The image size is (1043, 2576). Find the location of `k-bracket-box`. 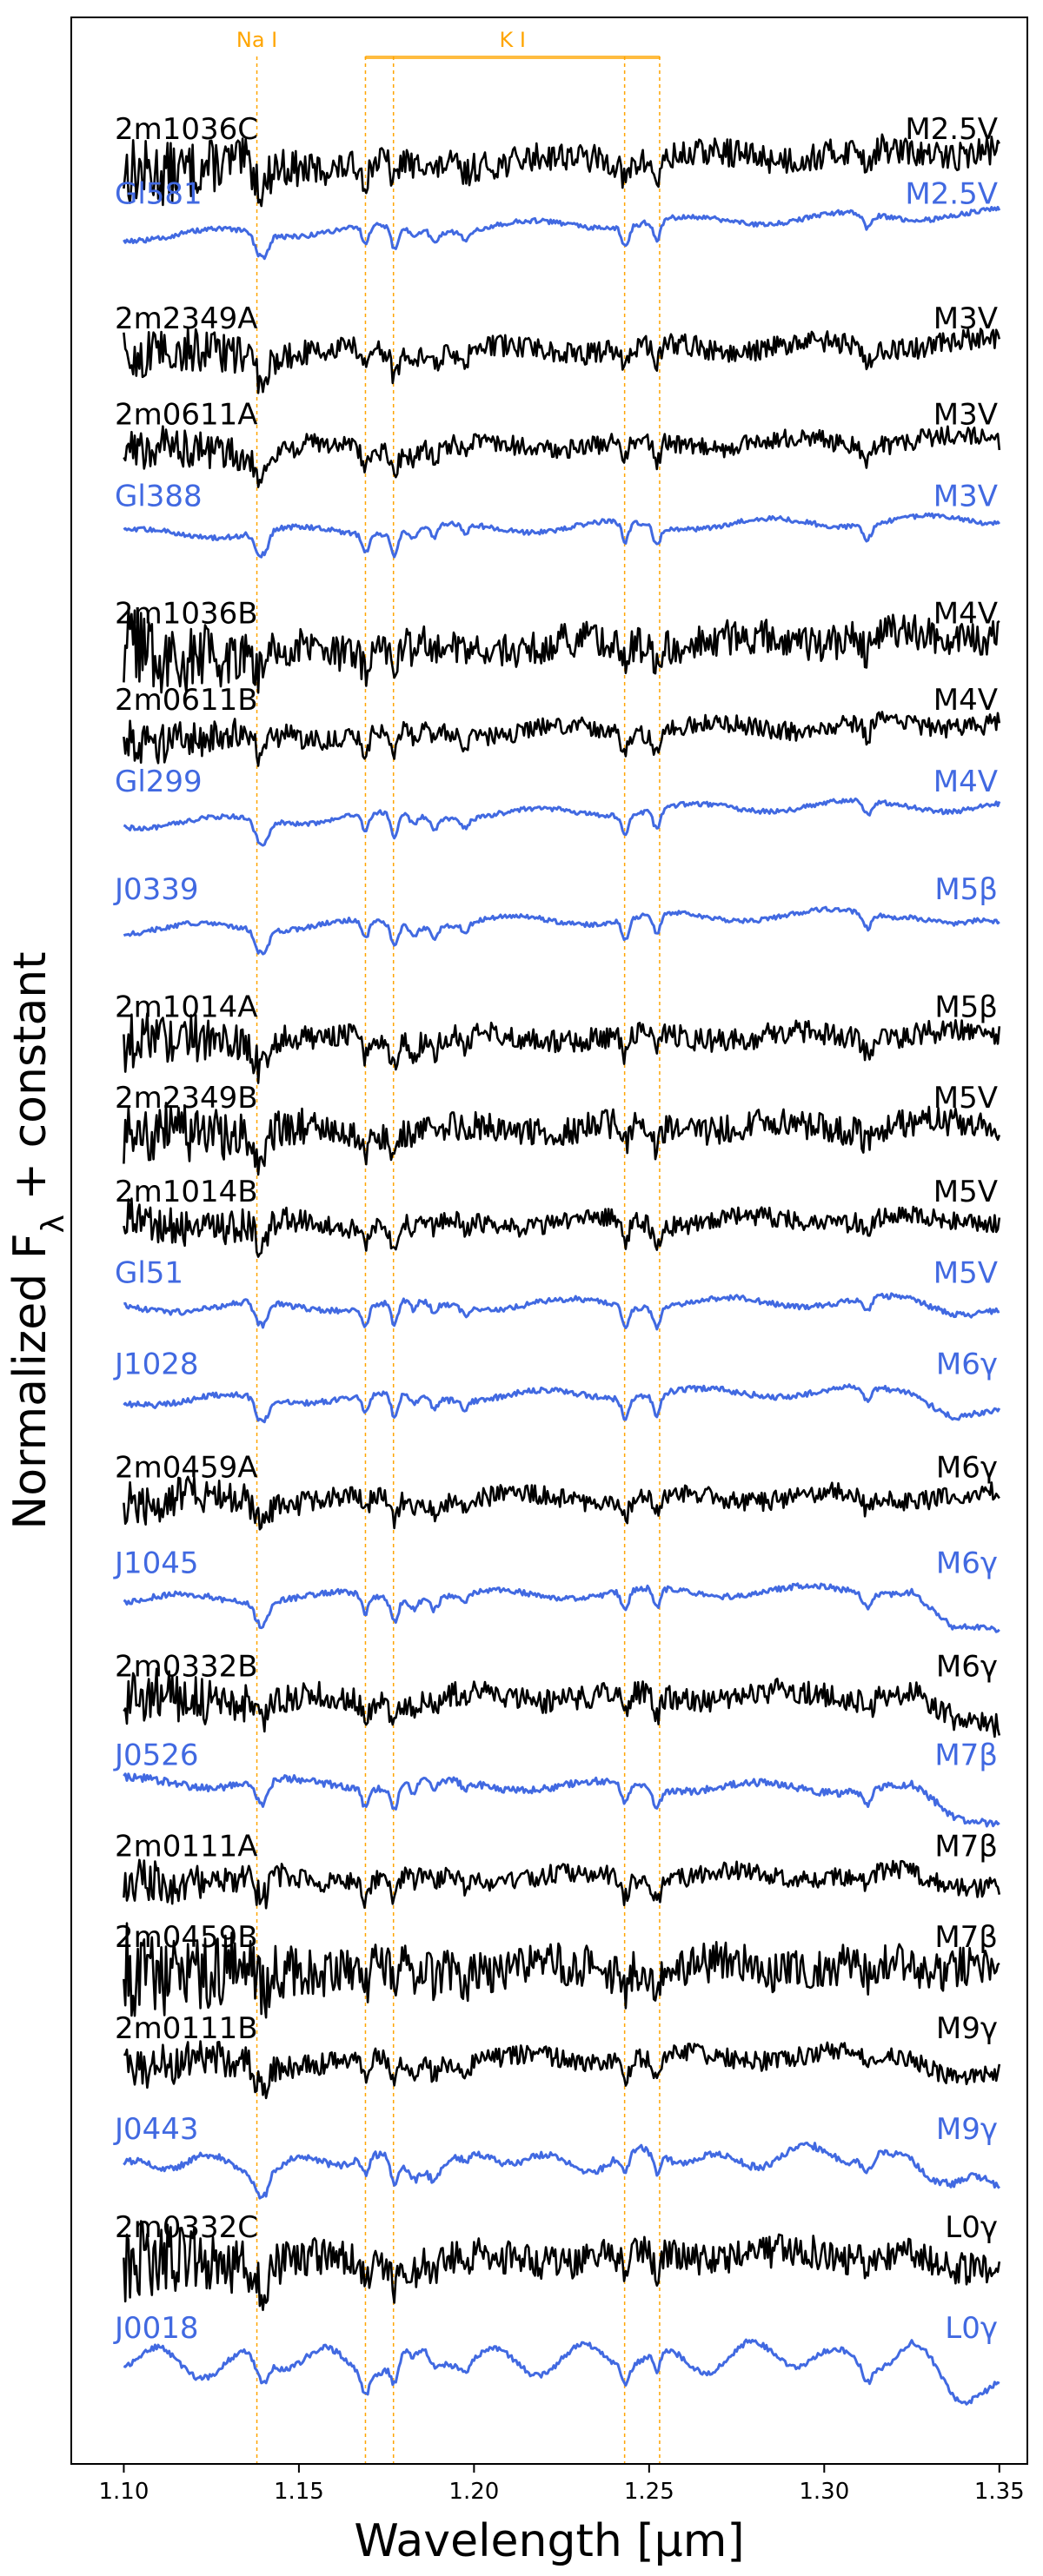

k-bracket-box is located at coordinates (512, 57).